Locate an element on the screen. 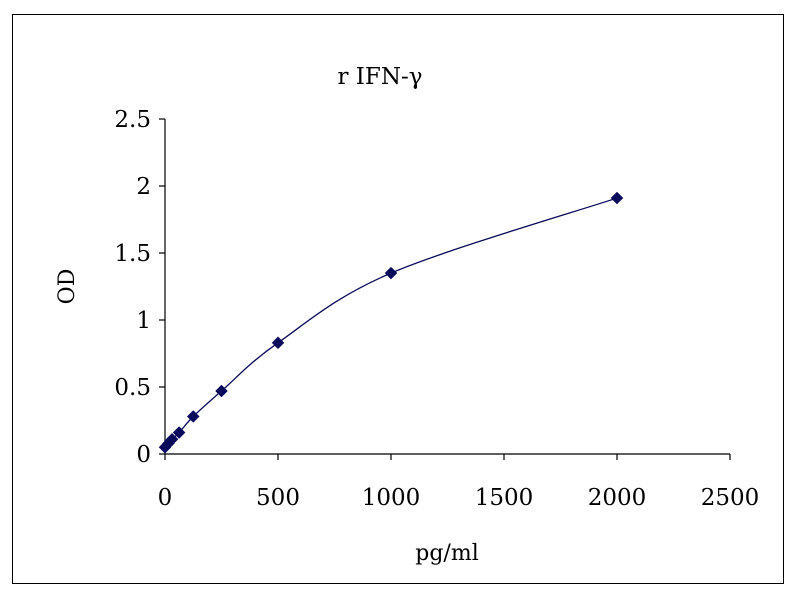  y-tick-label: 2.5 is located at coordinates (132, 120).